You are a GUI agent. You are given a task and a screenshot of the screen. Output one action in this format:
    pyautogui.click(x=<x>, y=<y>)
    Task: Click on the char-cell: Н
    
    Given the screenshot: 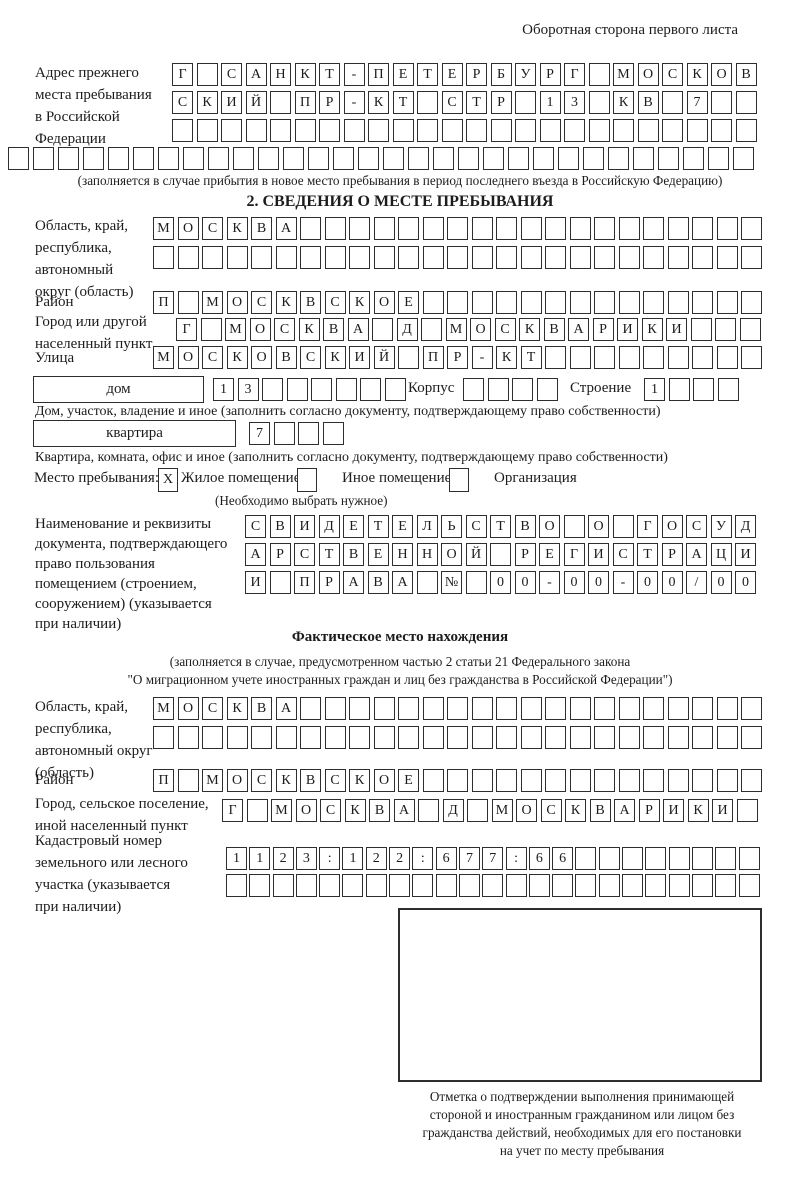 What is the action you would take?
    pyautogui.click(x=427, y=554)
    